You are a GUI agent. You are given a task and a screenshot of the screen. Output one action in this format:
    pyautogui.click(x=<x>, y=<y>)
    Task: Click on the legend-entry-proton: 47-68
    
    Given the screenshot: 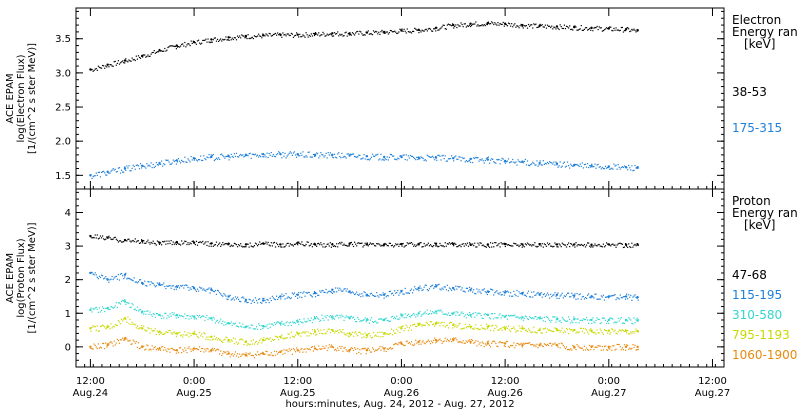 What is the action you would take?
    pyautogui.click(x=749, y=275)
    